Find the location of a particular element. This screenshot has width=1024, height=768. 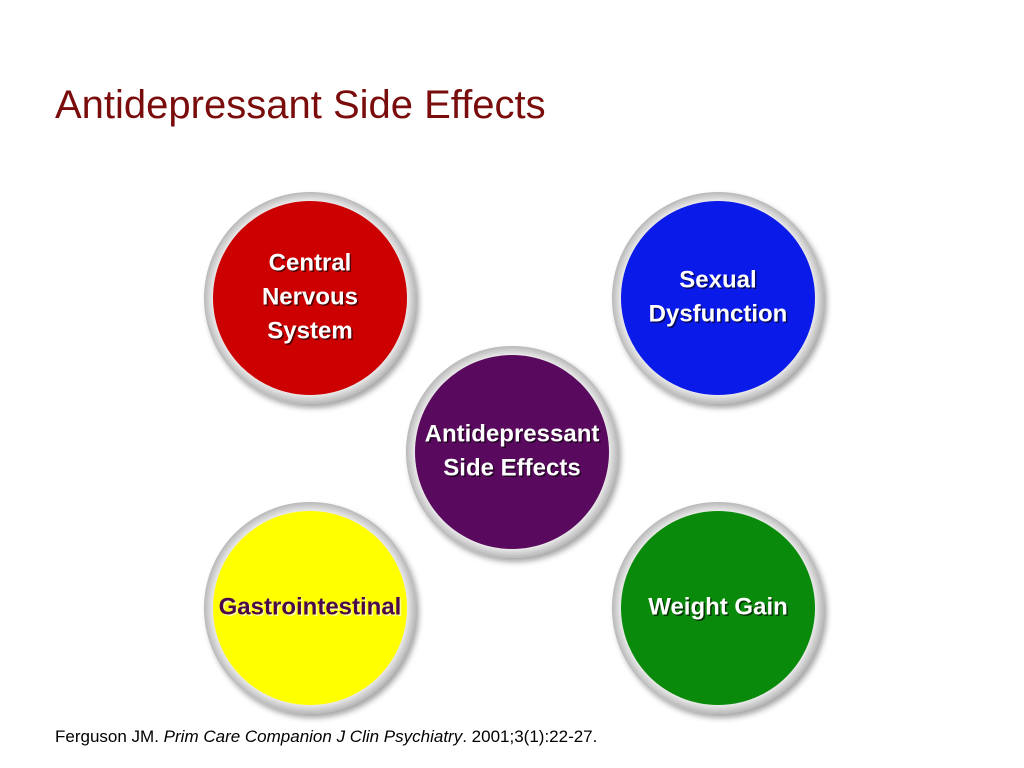

node-label: Nervous is located at coordinates (310, 296).